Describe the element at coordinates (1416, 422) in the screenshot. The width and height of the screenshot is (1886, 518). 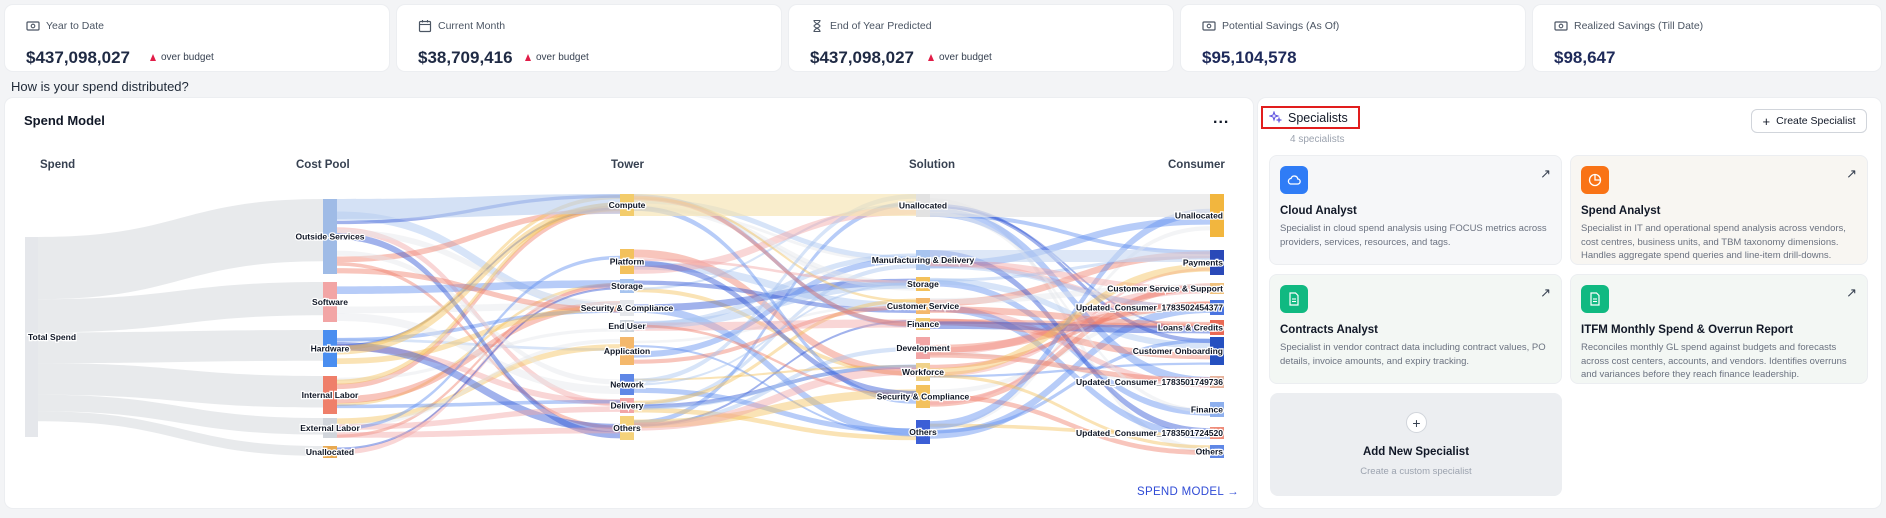
I see `plus-icon: +` at that location.